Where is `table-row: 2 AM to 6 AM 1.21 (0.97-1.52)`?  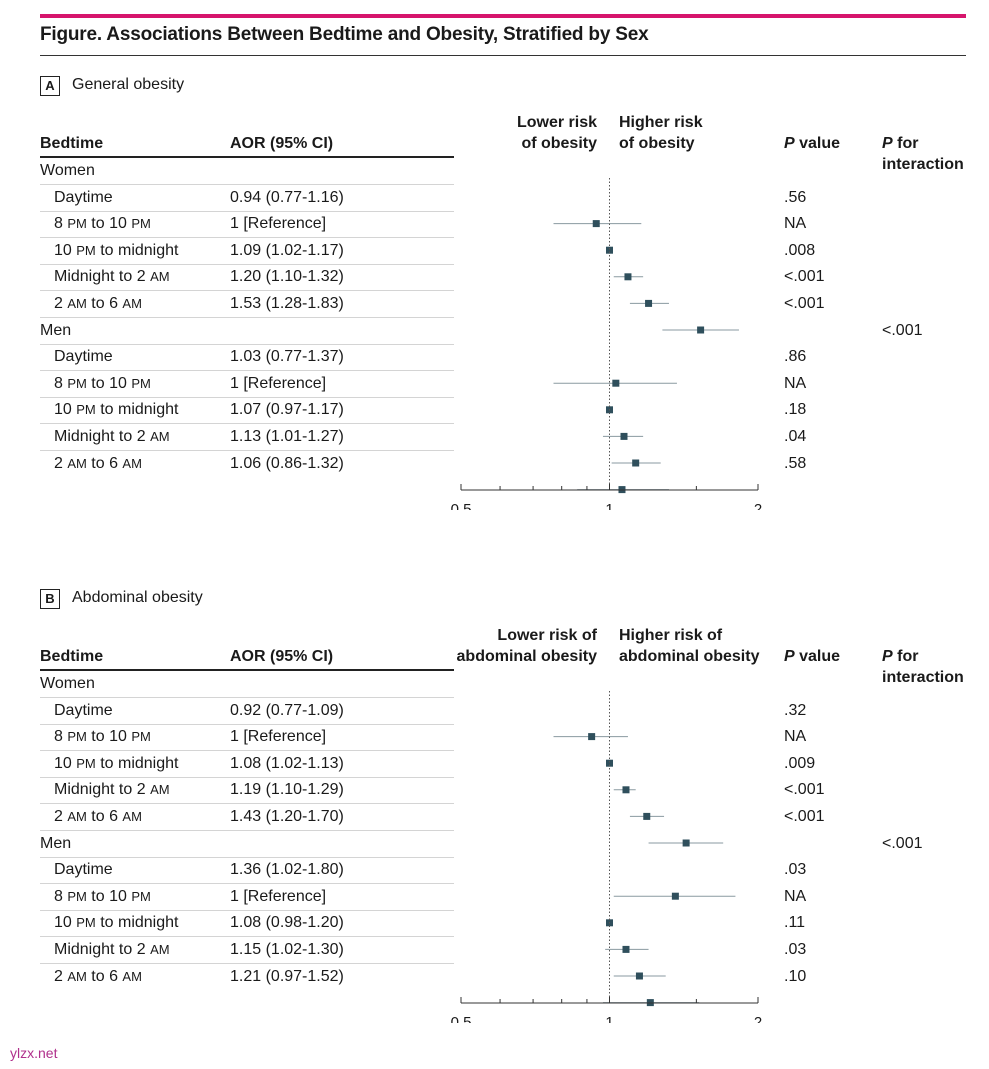 table-row: 2 AM to 6 AM 1.21 (0.97-1.52) is located at coordinates (247, 977).